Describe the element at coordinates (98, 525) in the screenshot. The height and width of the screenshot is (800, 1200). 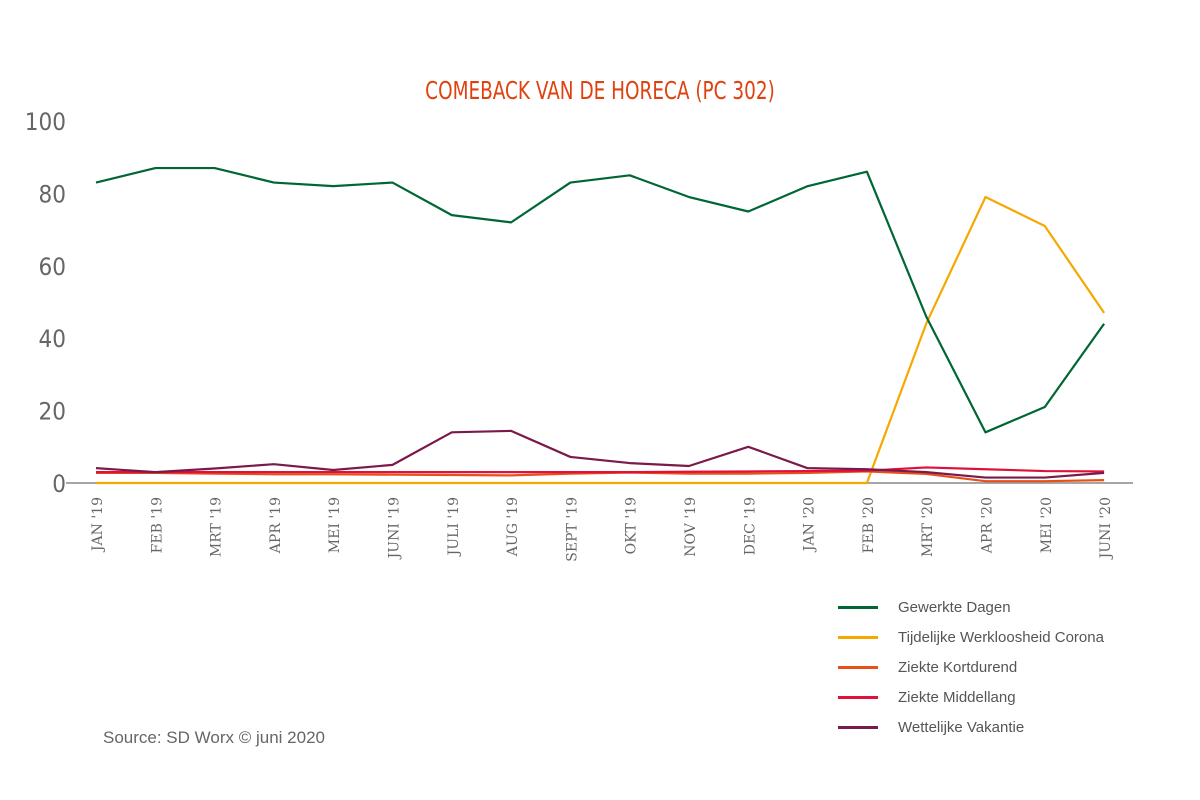
I see `x-tick-label: JAN '19` at that location.